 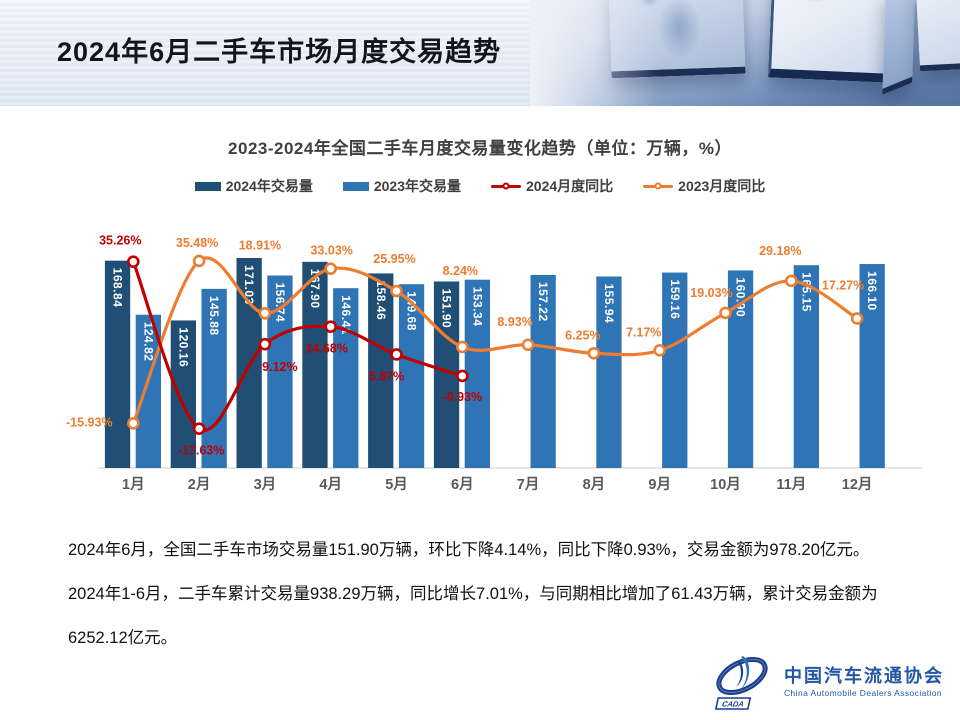 What do you see at coordinates (570, 186) in the screenshot?
I see `legend-label: 2024月度同比` at bounding box center [570, 186].